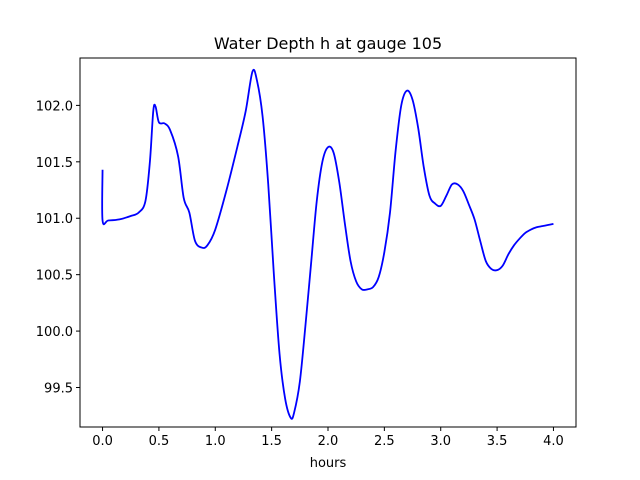  Describe the element at coordinates (497, 441) in the screenshot. I see `x-tick-label: 3.5` at that location.